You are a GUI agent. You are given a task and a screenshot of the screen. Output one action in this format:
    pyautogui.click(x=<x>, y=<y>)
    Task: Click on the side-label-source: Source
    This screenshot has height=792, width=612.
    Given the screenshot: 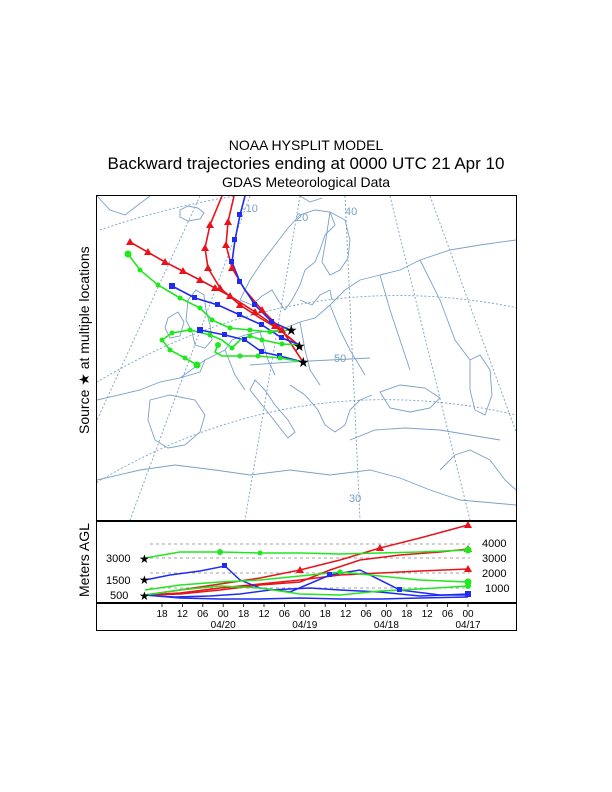 What is the action you would take?
    pyautogui.click(x=84, y=411)
    